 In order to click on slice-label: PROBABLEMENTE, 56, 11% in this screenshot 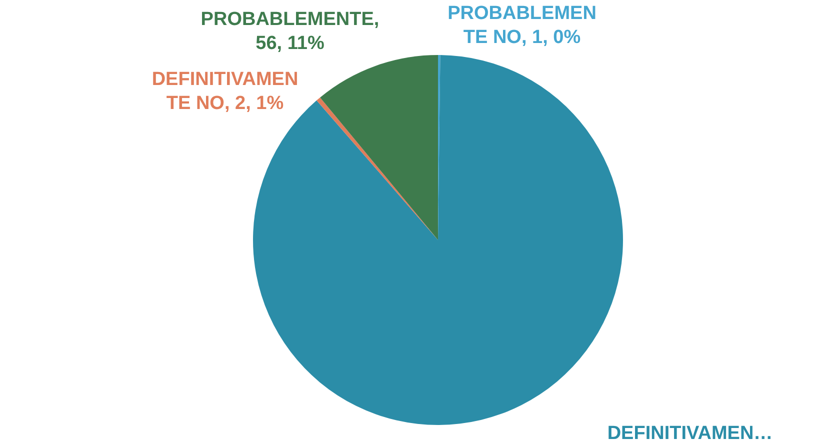, I will do `click(290, 31)`.